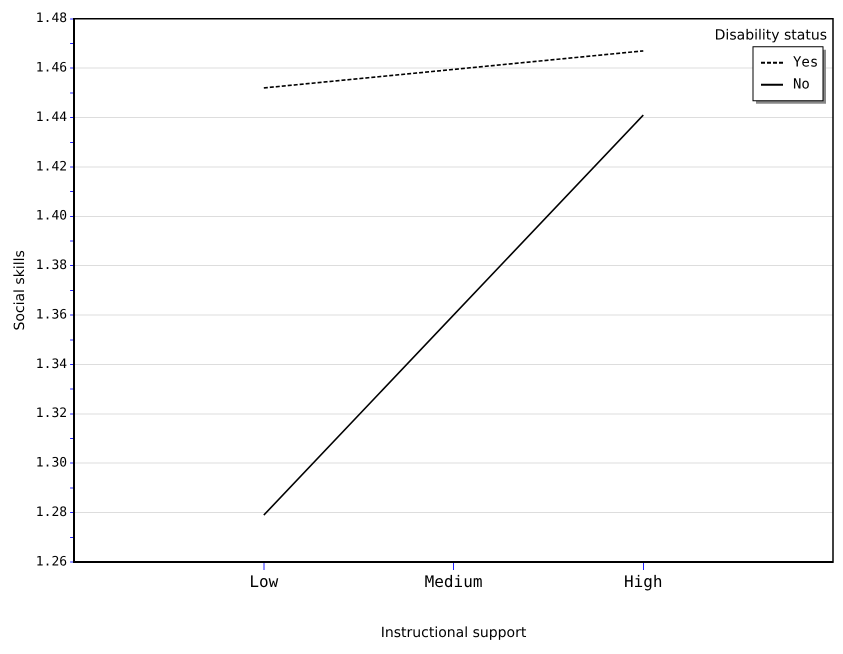  Describe the element at coordinates (52, 266) in the screenshot. I see `y-tick-label: 1.38` at that location.